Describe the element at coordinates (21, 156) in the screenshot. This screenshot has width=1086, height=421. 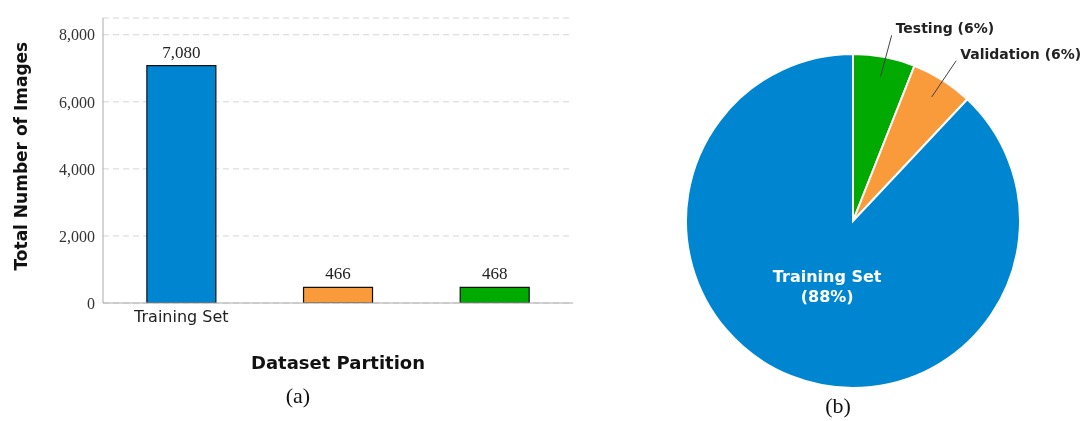
I see `y-axis-title: Total Number of Images` at that location.